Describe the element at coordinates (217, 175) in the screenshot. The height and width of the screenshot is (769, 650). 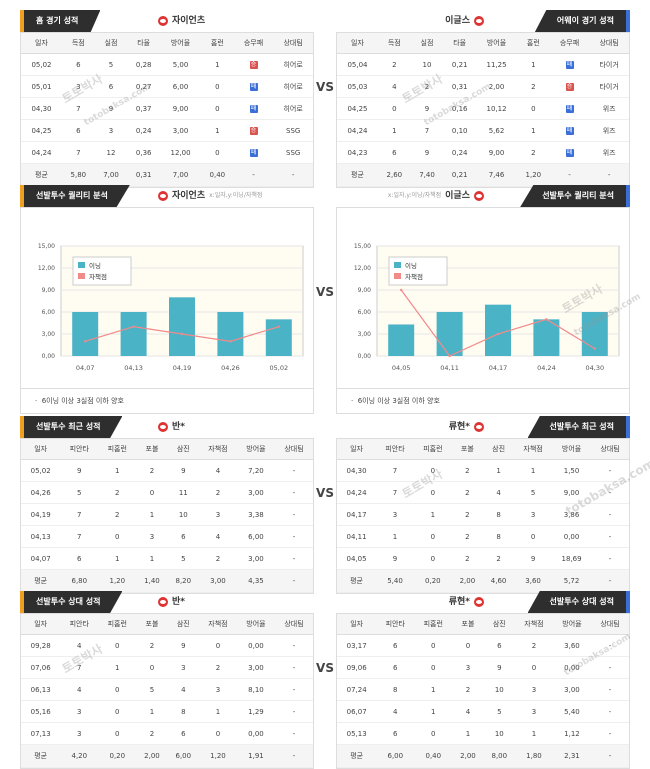
I see `table-cell: 0,40` at that location.